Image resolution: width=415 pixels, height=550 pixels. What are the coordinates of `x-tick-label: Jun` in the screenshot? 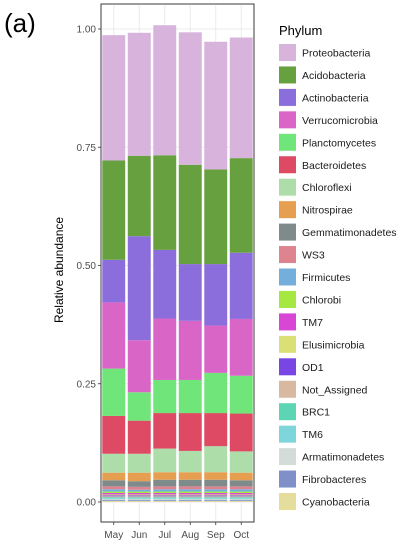 It's located at (139, 535).